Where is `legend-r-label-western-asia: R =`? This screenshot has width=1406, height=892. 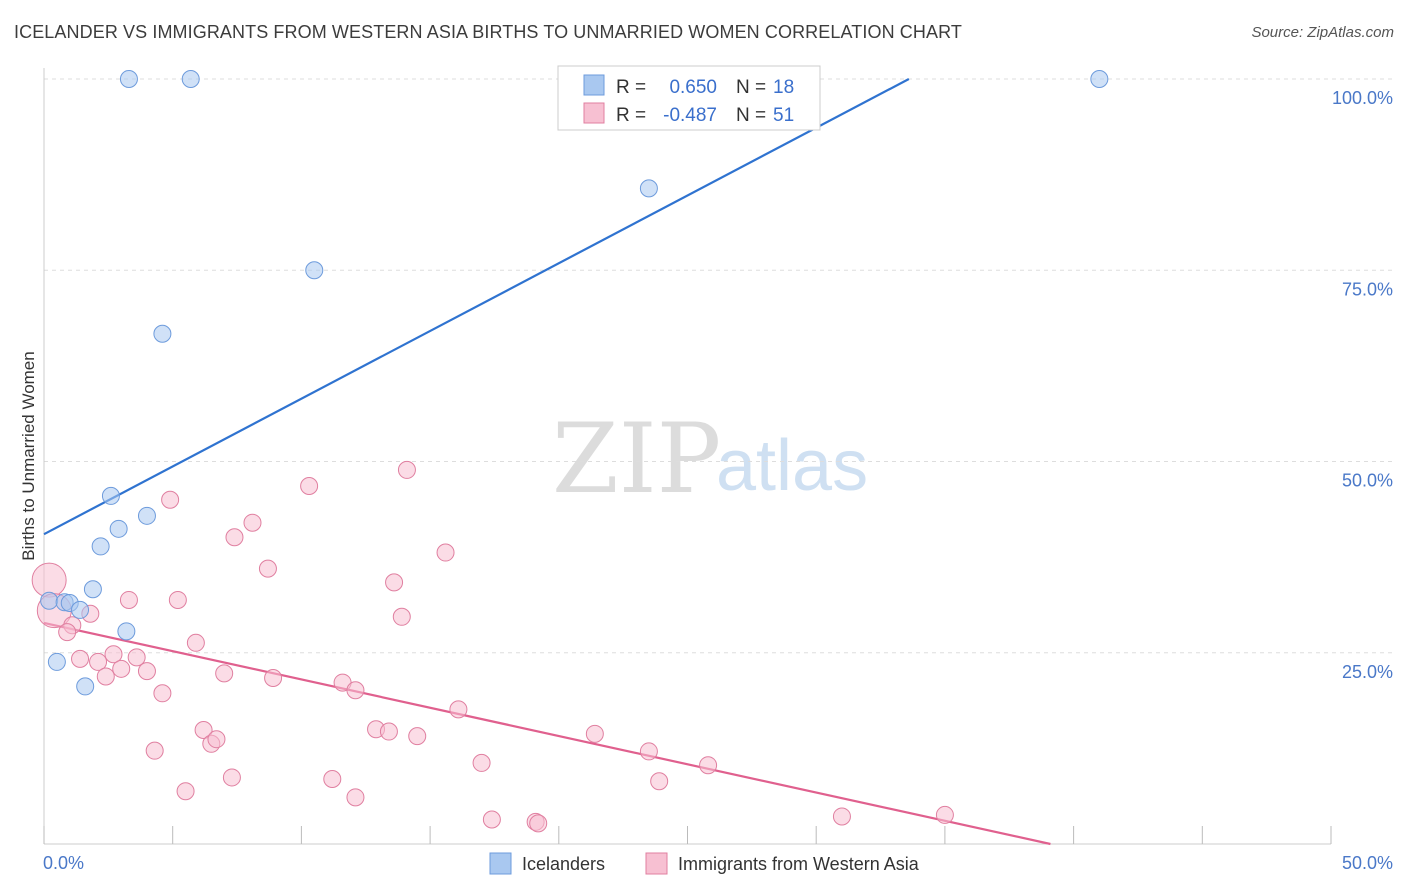
legend-r-label-western-asia: R = is located at coordinates (631, 115).